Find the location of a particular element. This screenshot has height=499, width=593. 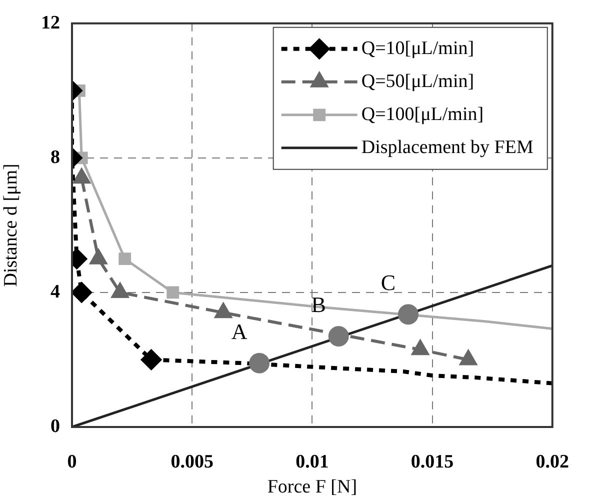

legend-label: Q=10[μL/min] is located at coordinates (417, 48).